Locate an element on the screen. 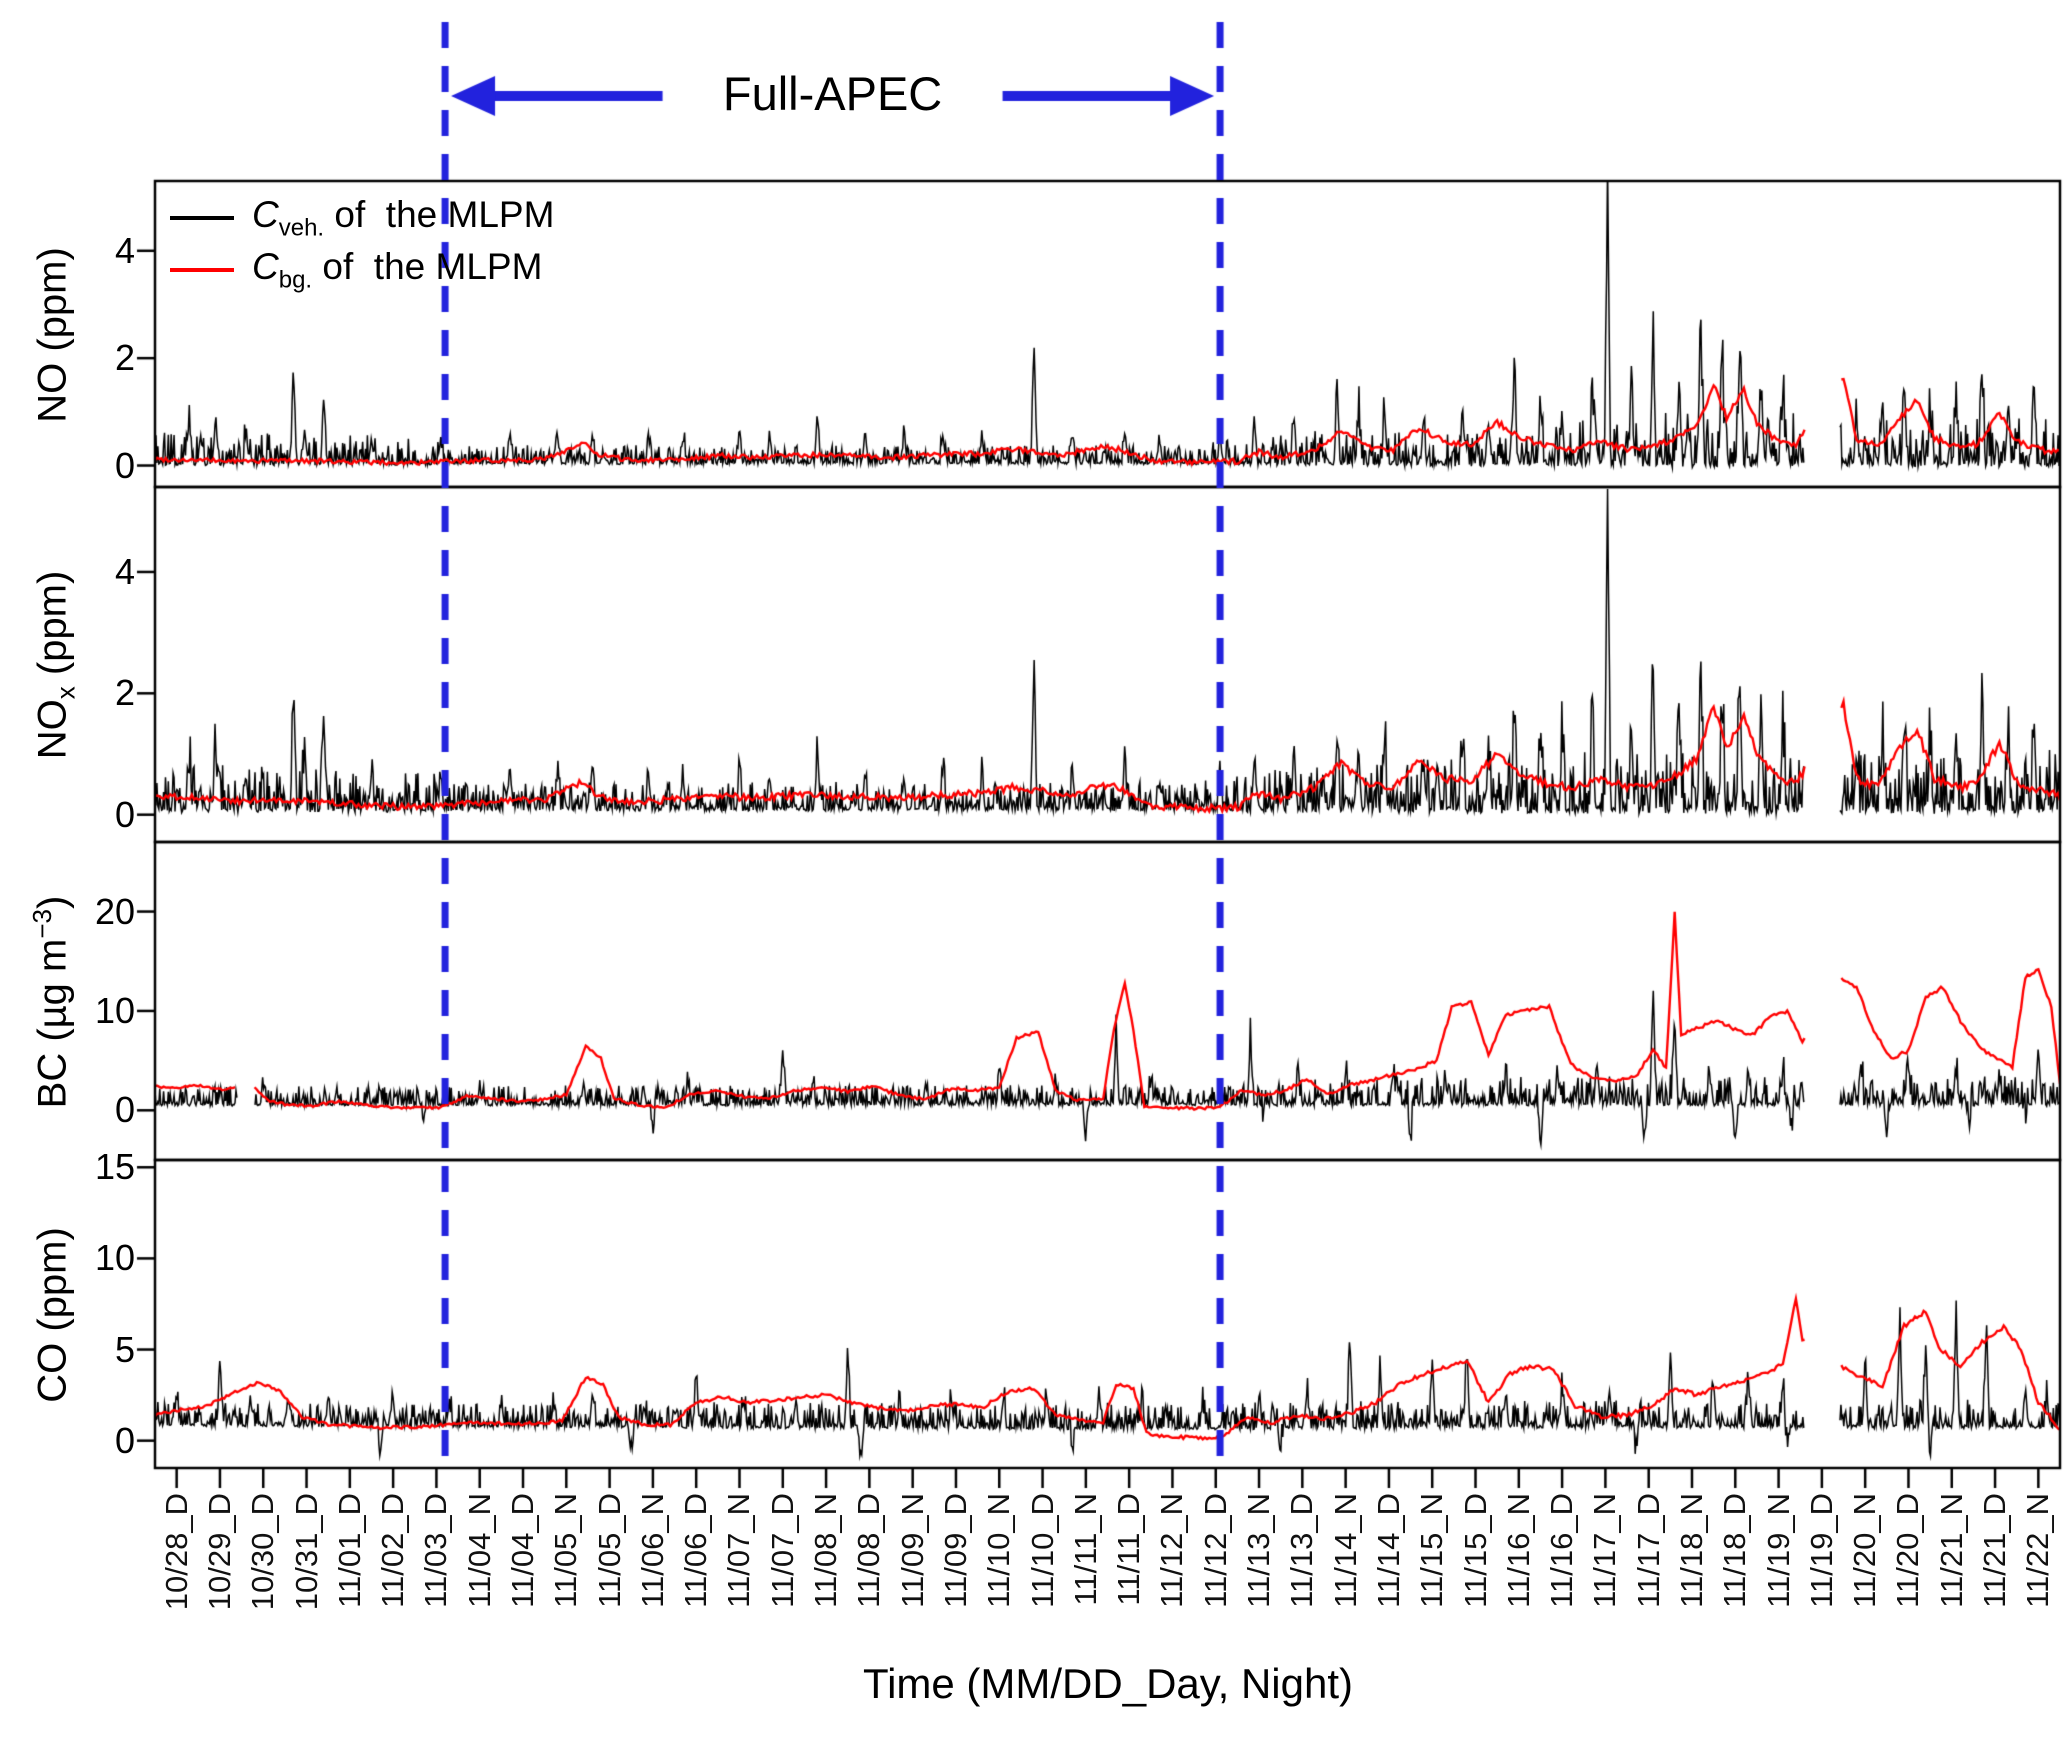 This screenshot has width=2067, height=1742. x-tick-label: 11/14_N is located at coordinates (1345, 1550).